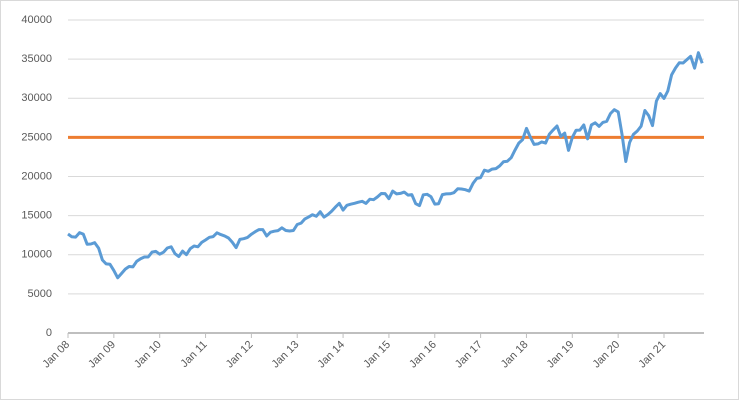 This screenshot has height=400, width=739. I want to click on y-tick-label: 30000, so click(36, 98).